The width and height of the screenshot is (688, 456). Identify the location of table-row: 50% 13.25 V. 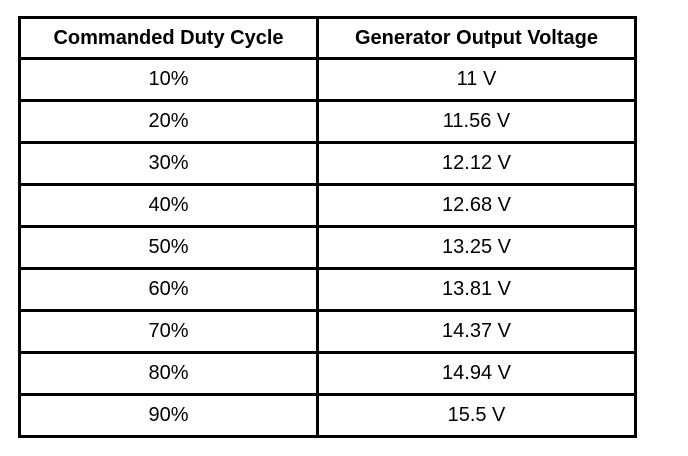
(327, 247).